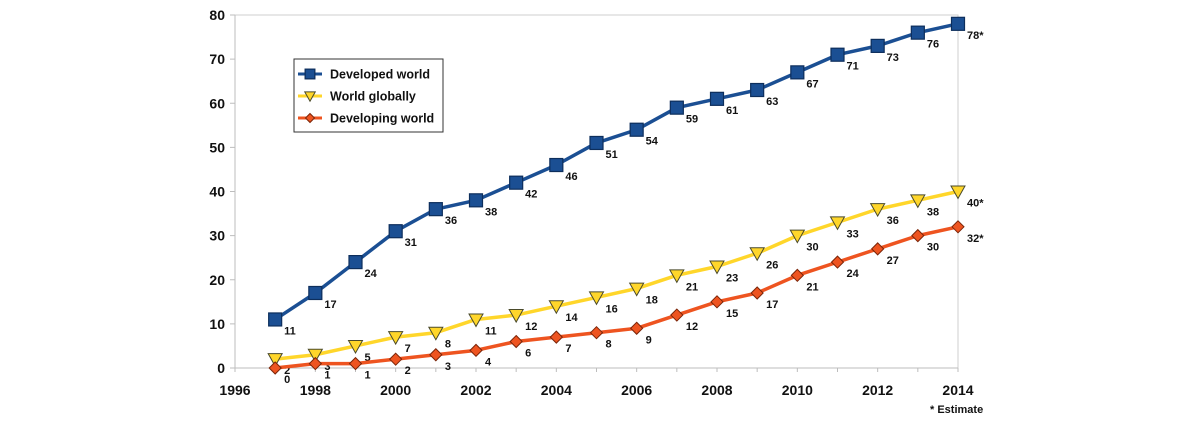 The height and width of the screenshot is (423, 1200). What do you see at coordinates (310, 74) in the screenshot?
I see `legend-marker-developed-world` at bounding box center [310, 74].